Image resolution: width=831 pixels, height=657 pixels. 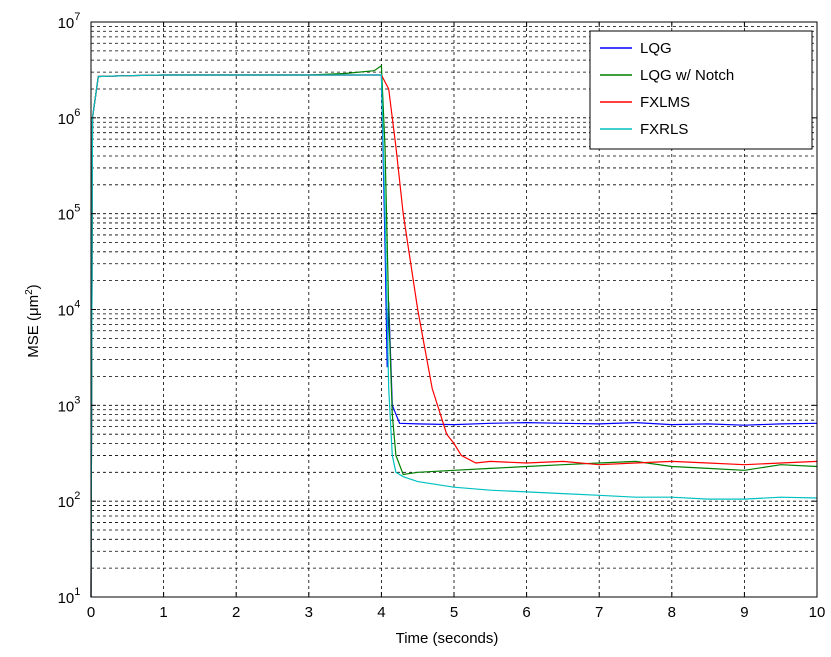 I want to click on y-axis-label-text: MSE (μm, so click(x=33, y=326).